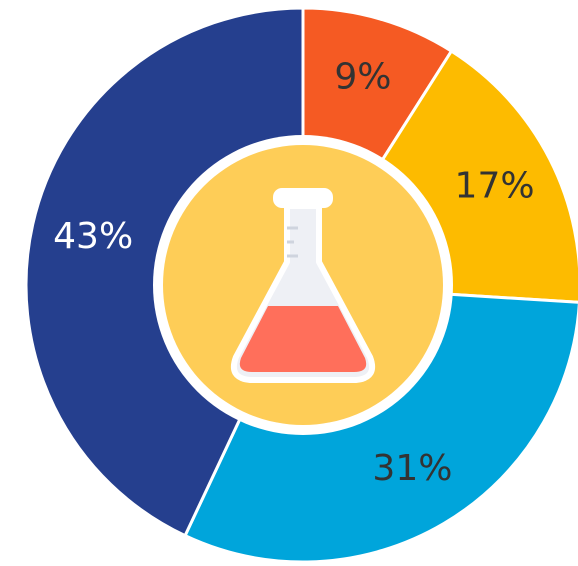 Image resolution: width=578 pixels, height=566 pixels. I want to click on slice-label: 43%, so click(93, 236).